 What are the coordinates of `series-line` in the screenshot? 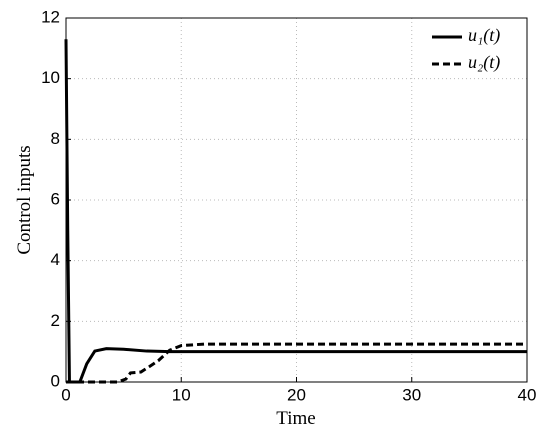 It's located at (296, 363).